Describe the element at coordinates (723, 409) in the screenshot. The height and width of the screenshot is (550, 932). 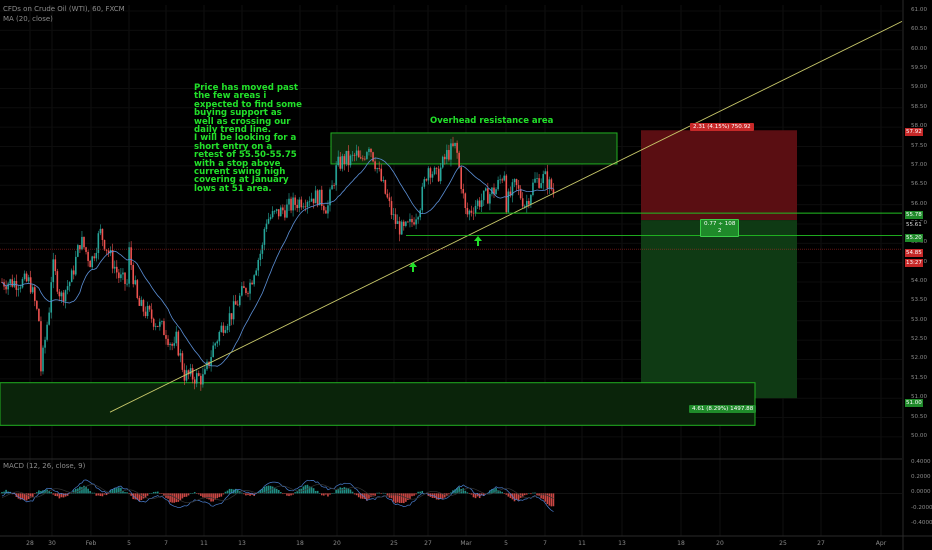
I see `target-info-label: 4.61 (8.29%) 1497.88` at that location.